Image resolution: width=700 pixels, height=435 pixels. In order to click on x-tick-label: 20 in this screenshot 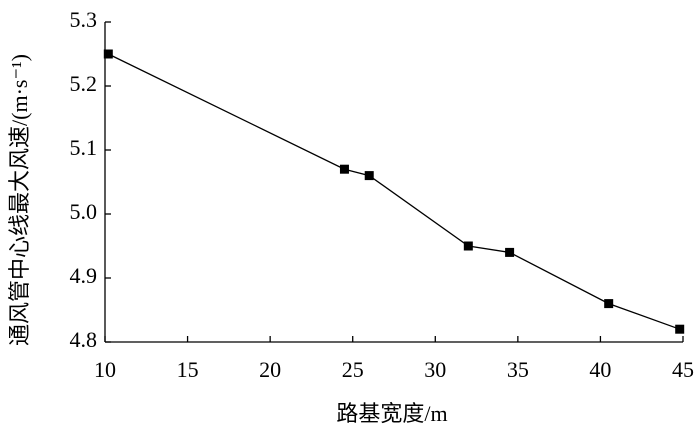, I will do `click(270, 369)`.